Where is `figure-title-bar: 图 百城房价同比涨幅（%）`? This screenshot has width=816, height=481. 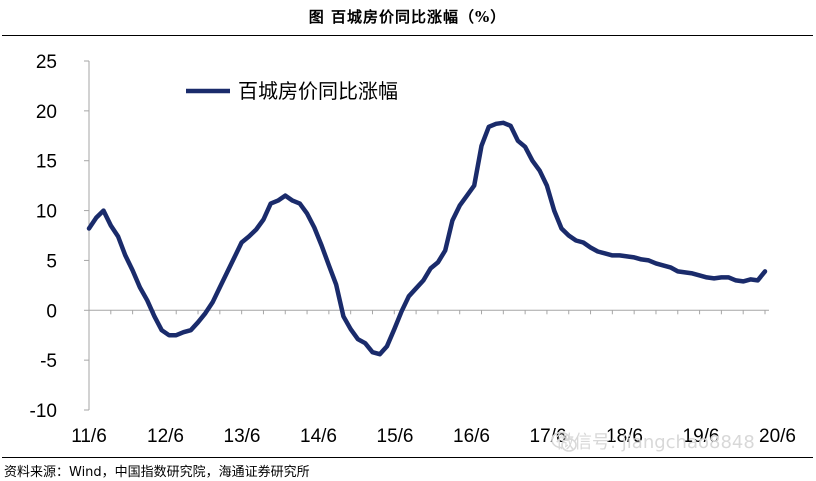
figure-title-bar: 图 百城房价同比涨幅（%） is located at coordinates (407, 18).